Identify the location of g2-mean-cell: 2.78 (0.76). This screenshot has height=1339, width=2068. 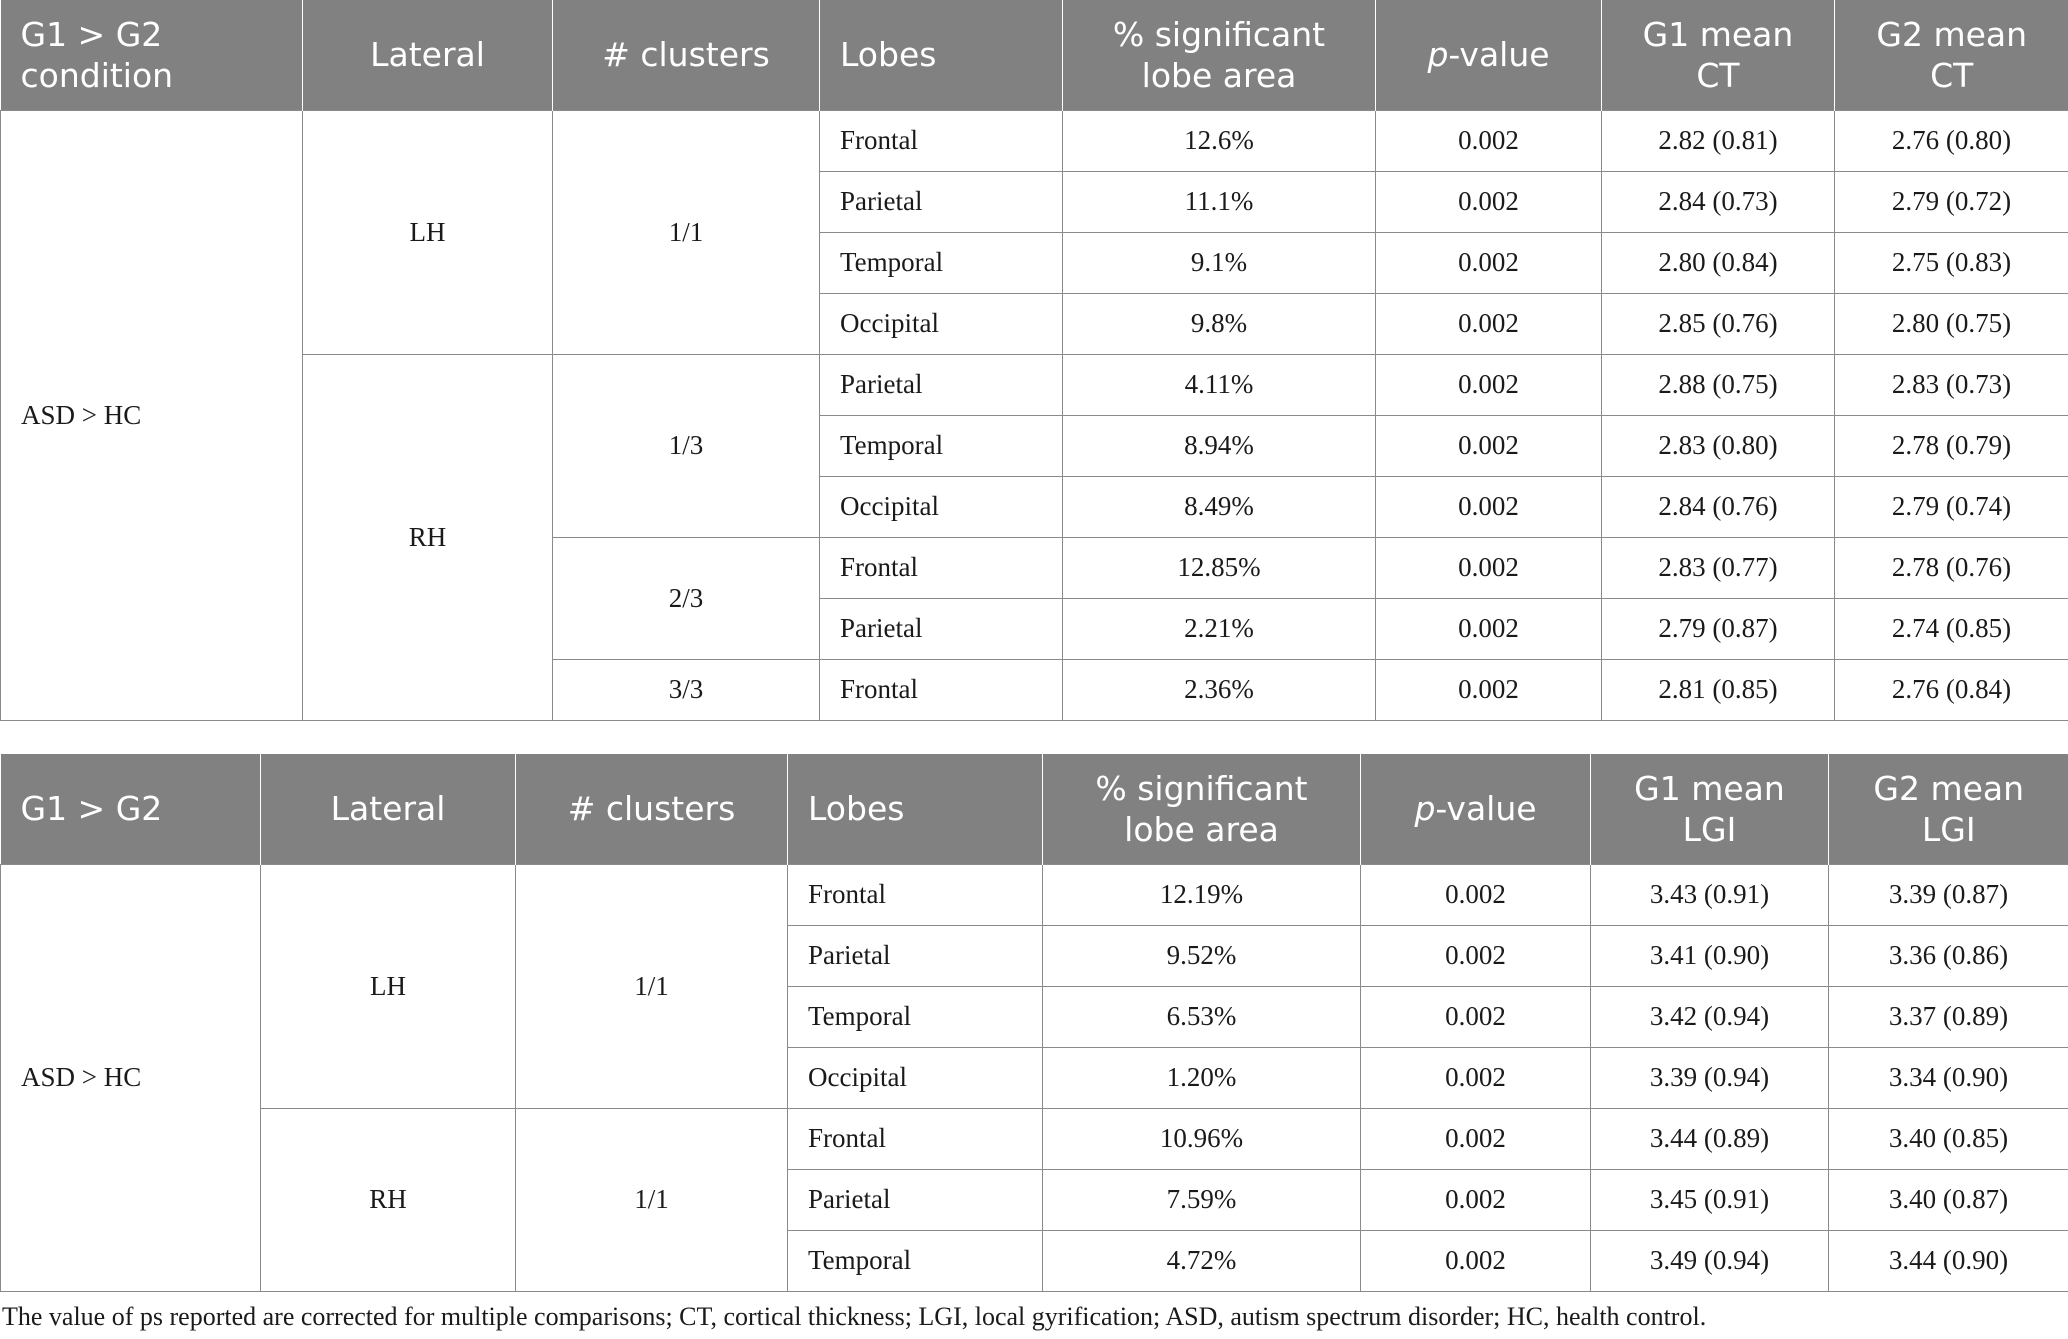
(1951, 567).